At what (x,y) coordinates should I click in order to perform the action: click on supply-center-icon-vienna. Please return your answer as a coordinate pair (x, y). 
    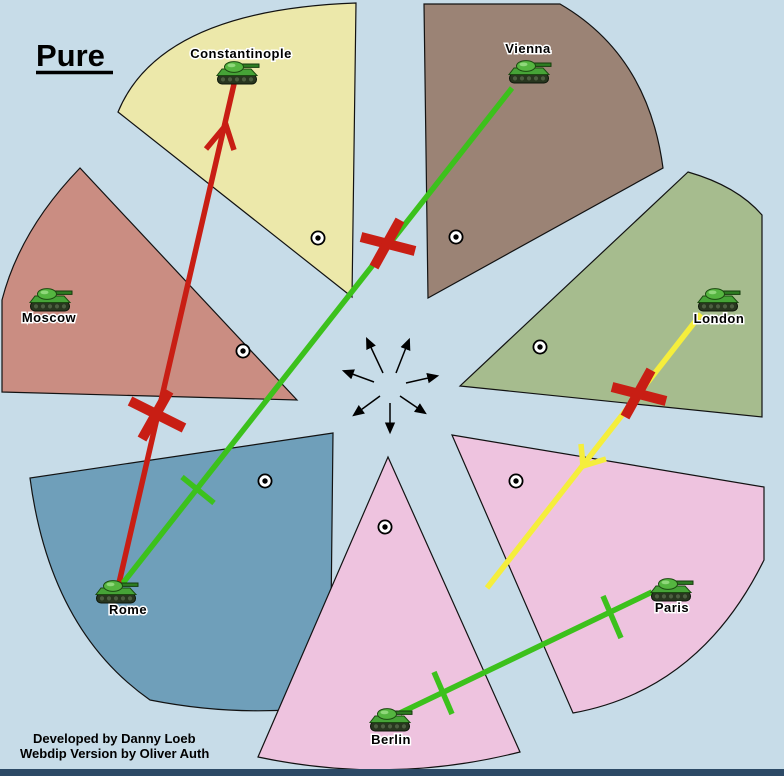
    Looking at the image, I should click on (456, 237).